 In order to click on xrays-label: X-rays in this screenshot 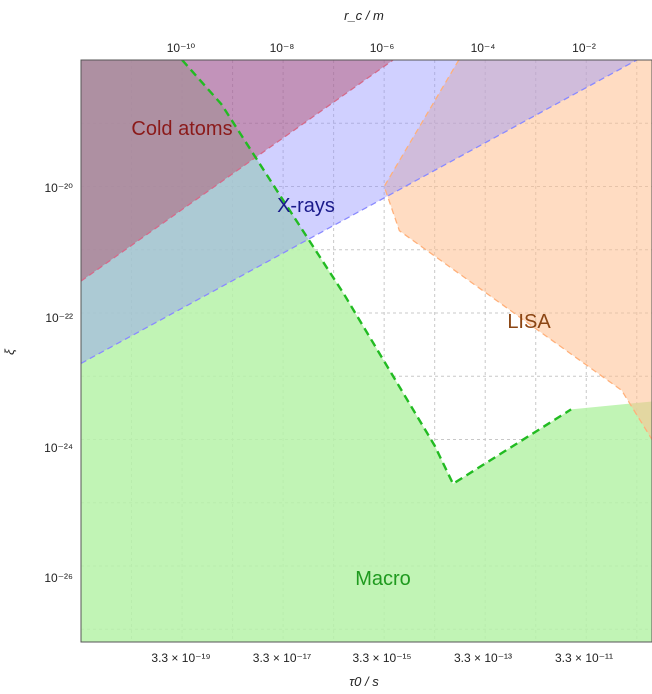, I will do `click(306, 206)`.